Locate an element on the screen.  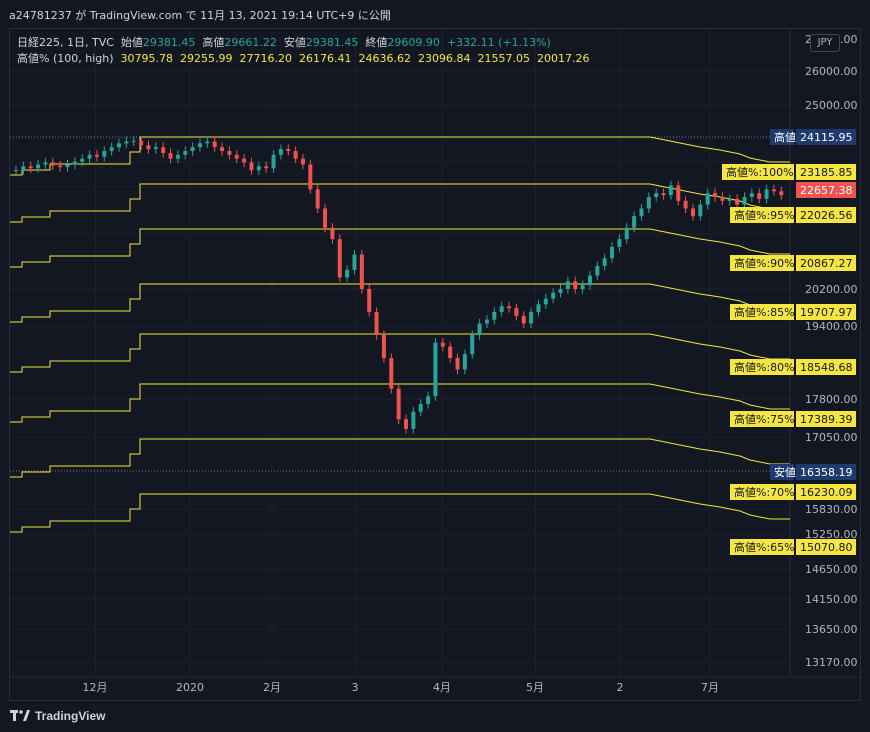
y-tick-label: 25000.00 is located at coordinates (831, 105).